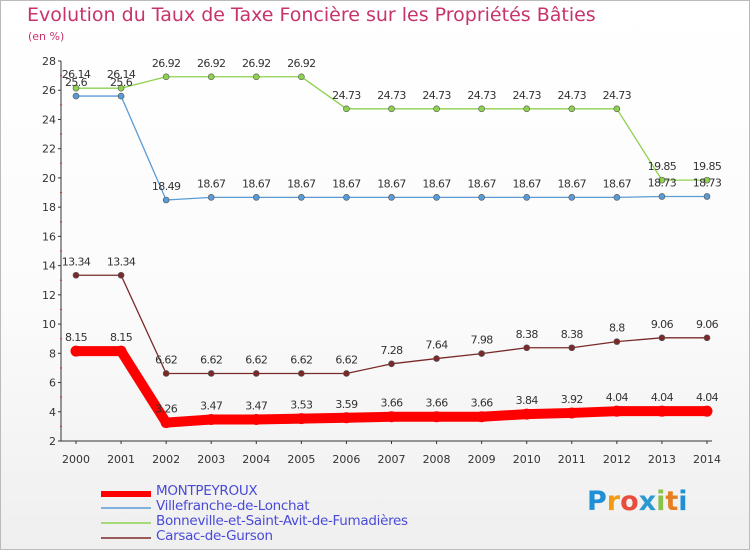 This screenshot has width=750, height=550. Describe the element at coordinates (211, 459) in the screenshot. I see `x-tick-label: 2003` at that location.